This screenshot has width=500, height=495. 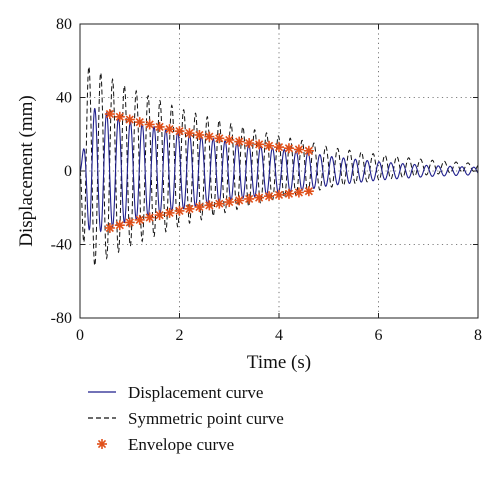 I want to click on x-axis-title: Time (s), so click(x=279, y=362).